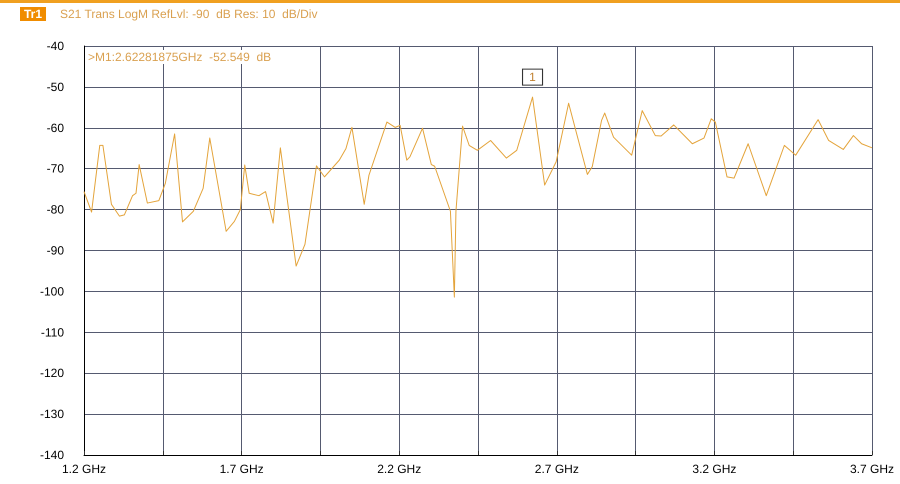 The height and width of the screenshot is (484, 900). What do you see at coordinates (52, 332) in the screenshot?
I see `y-tick-label: -110` at bounding box center [52, 332].